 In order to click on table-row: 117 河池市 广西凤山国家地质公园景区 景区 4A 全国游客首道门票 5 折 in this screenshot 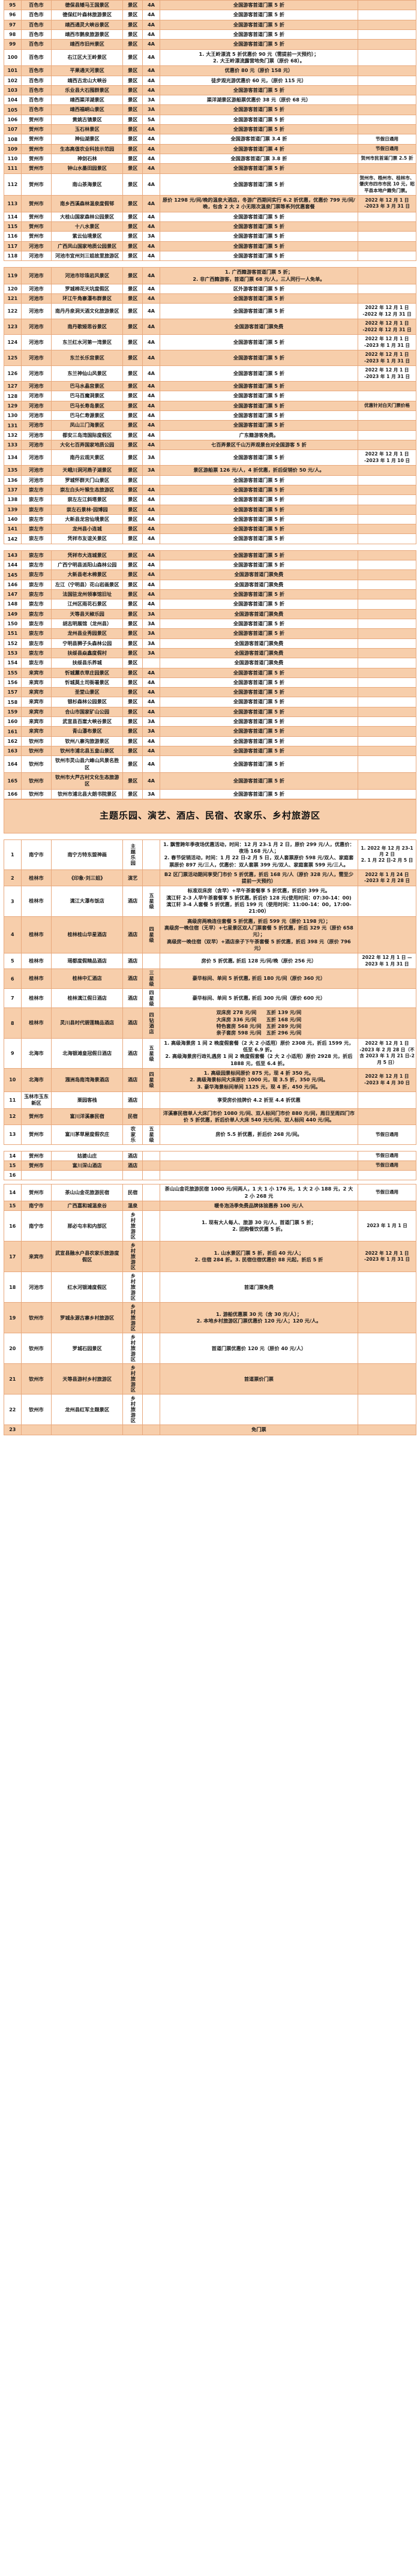, I will do `click(210, 246)`.